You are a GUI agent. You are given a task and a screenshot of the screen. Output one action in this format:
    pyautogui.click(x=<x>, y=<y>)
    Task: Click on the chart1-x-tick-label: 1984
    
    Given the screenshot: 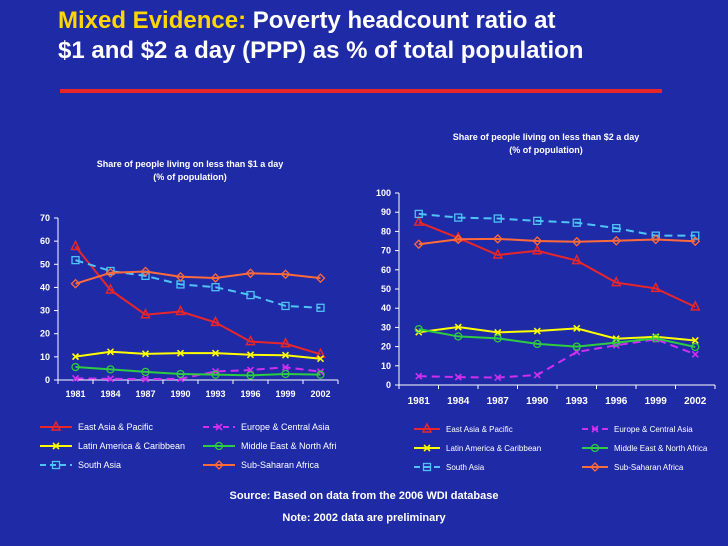 What is the action you would take?
    pyautogui.click(x=110, y=394)
    